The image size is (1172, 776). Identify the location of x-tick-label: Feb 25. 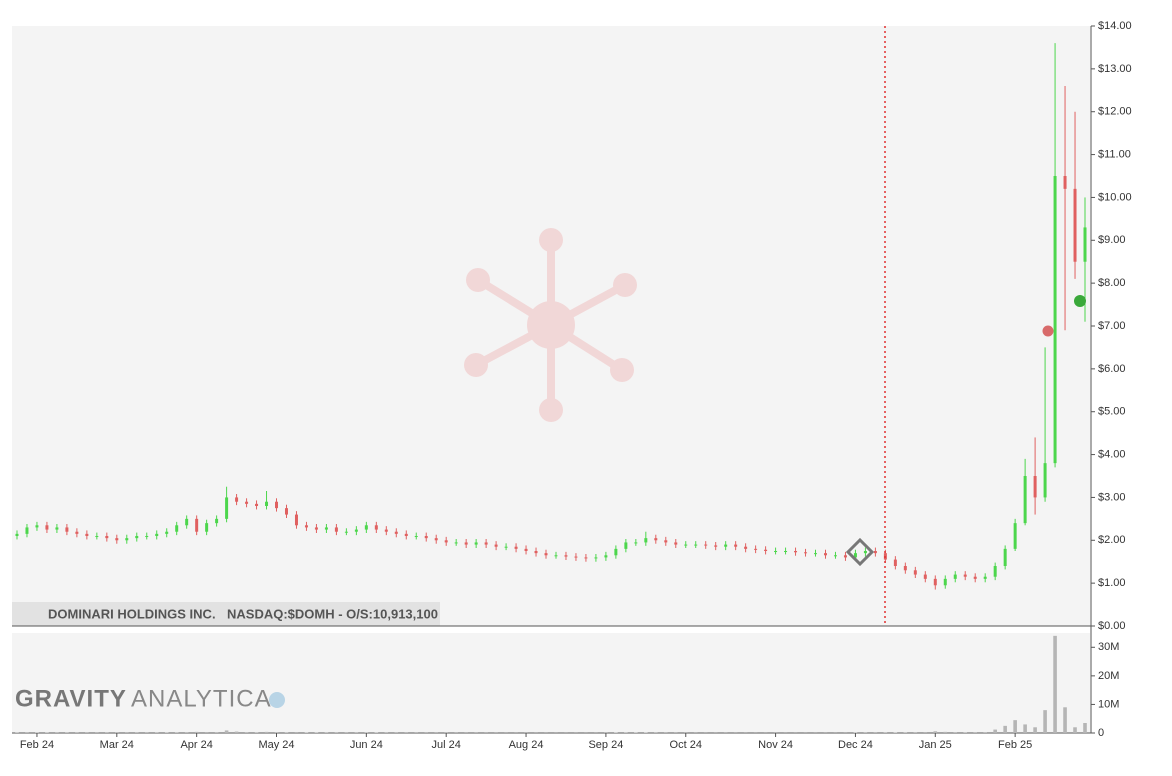
(1015, 745).